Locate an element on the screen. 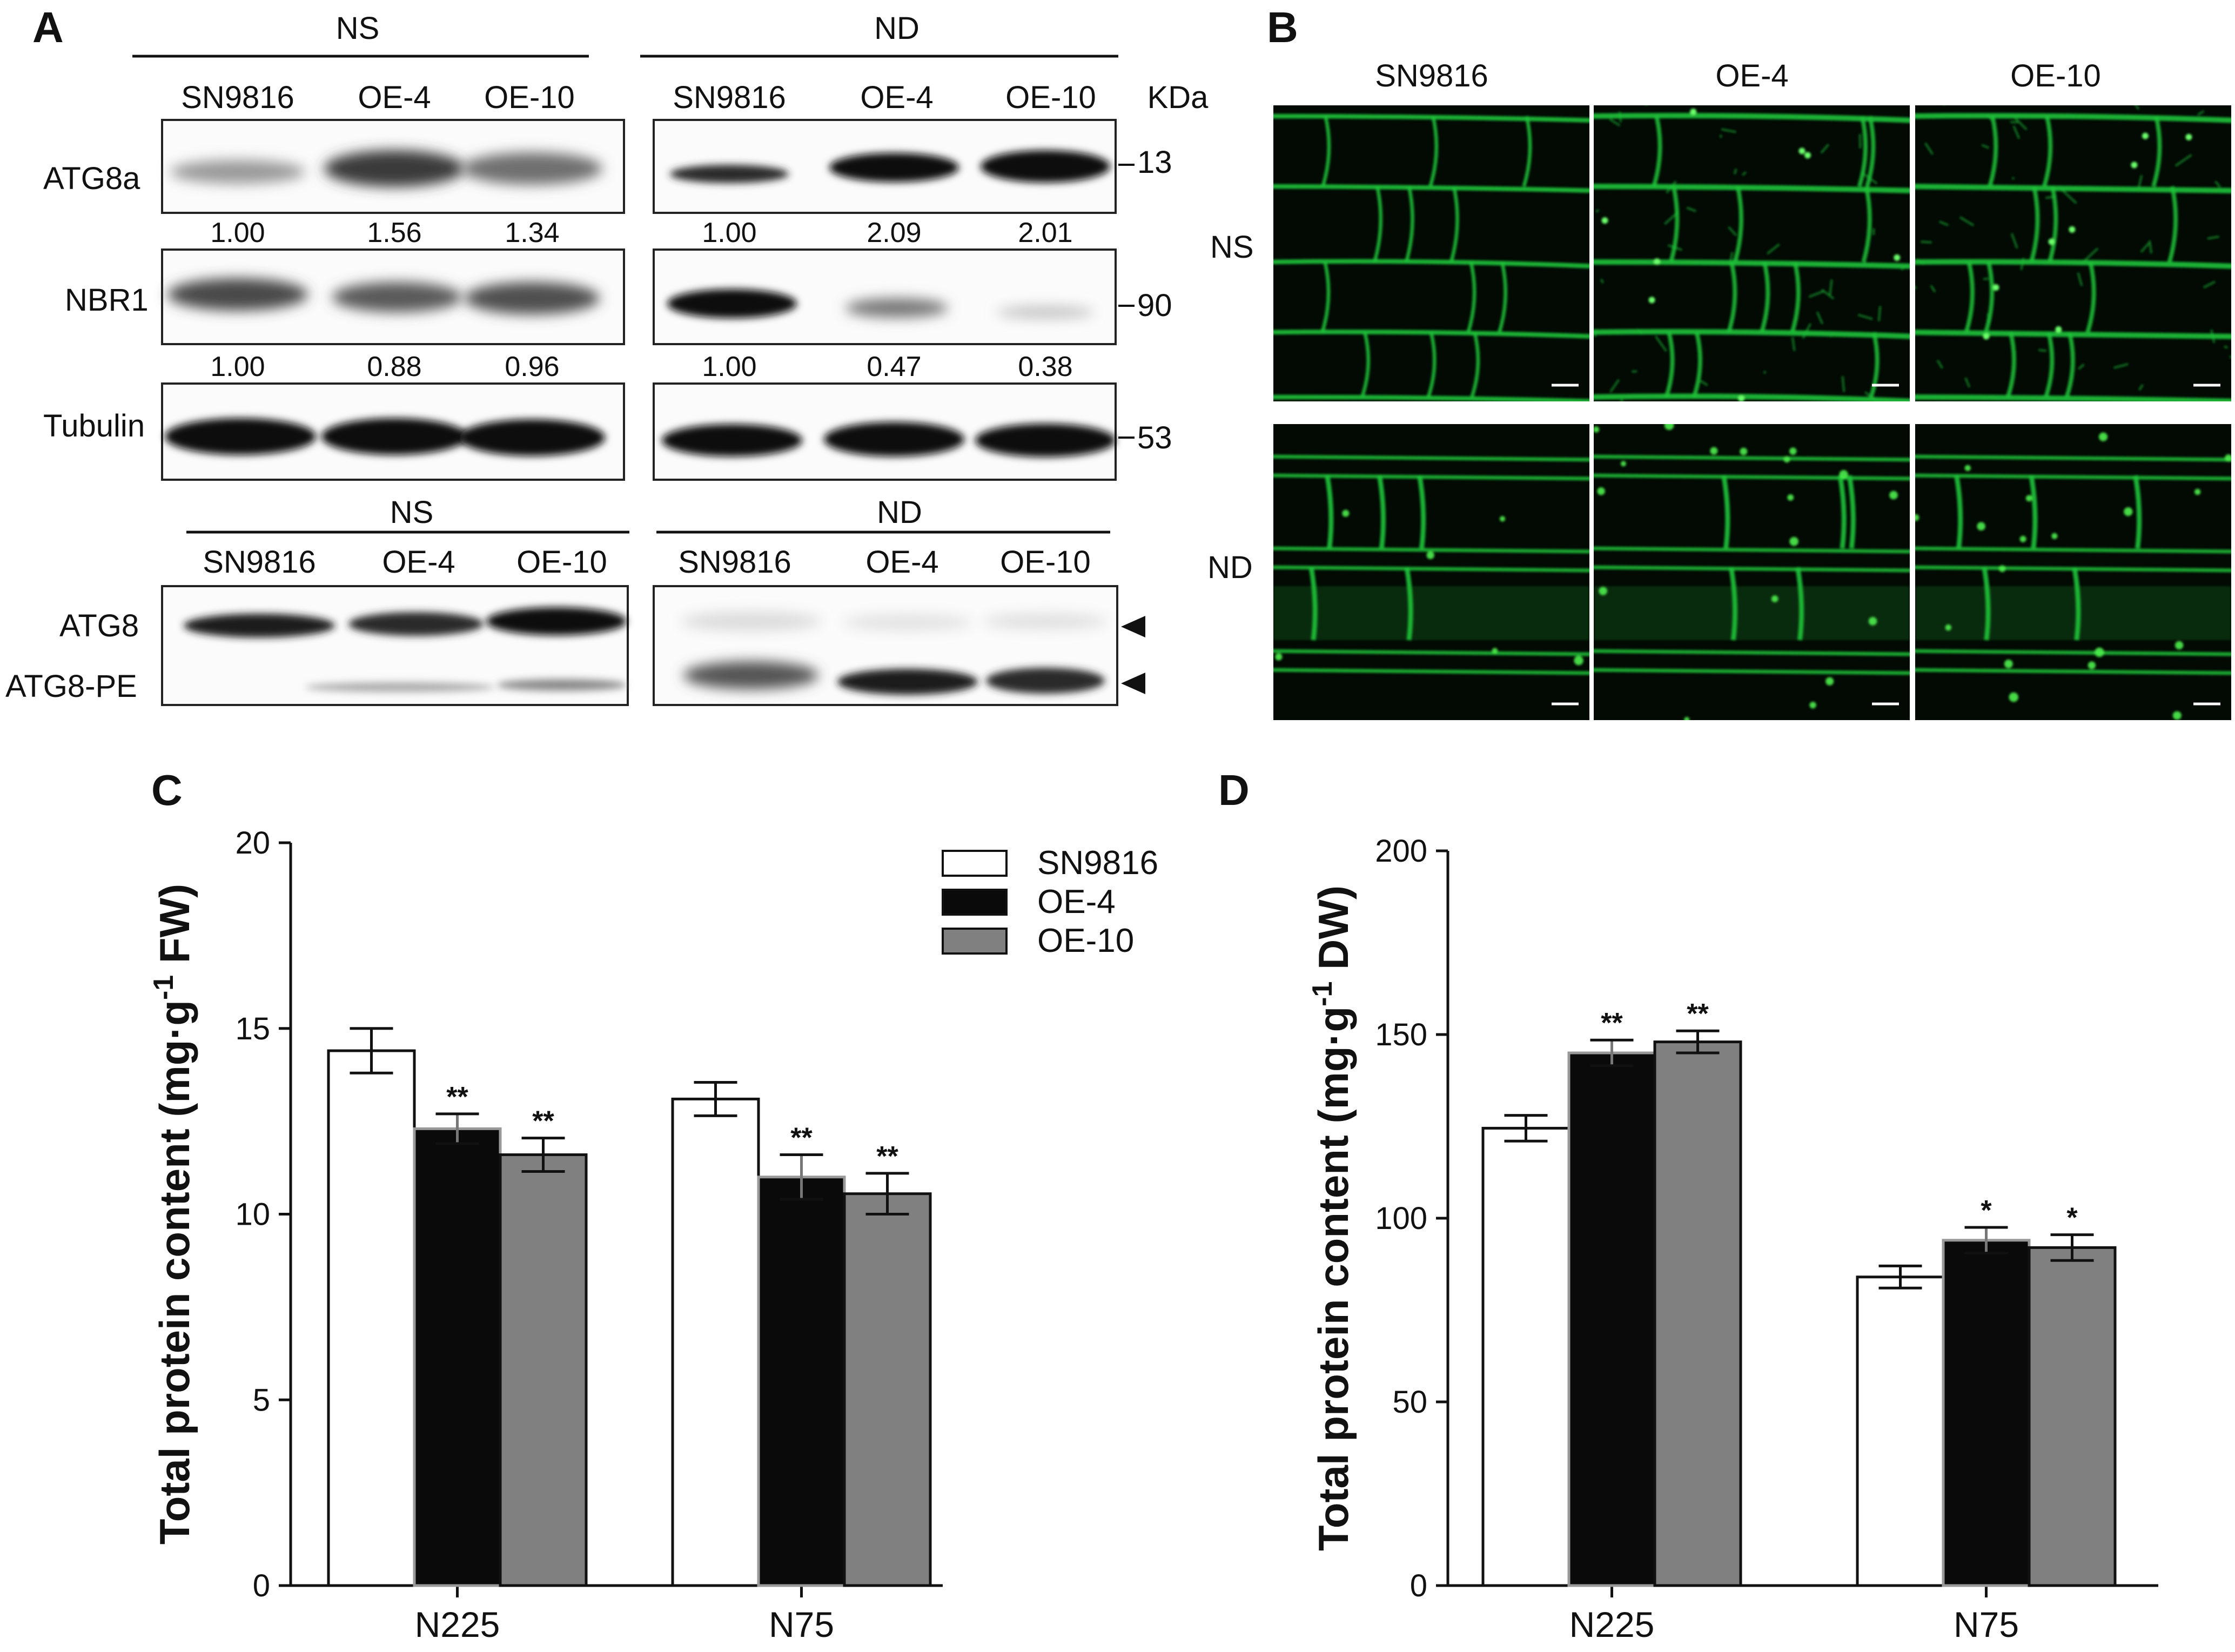 The height and width of the screenshot is (1652, 2235). arrowhead-atg8-pe-icon is located at coordinates (1133, 683).